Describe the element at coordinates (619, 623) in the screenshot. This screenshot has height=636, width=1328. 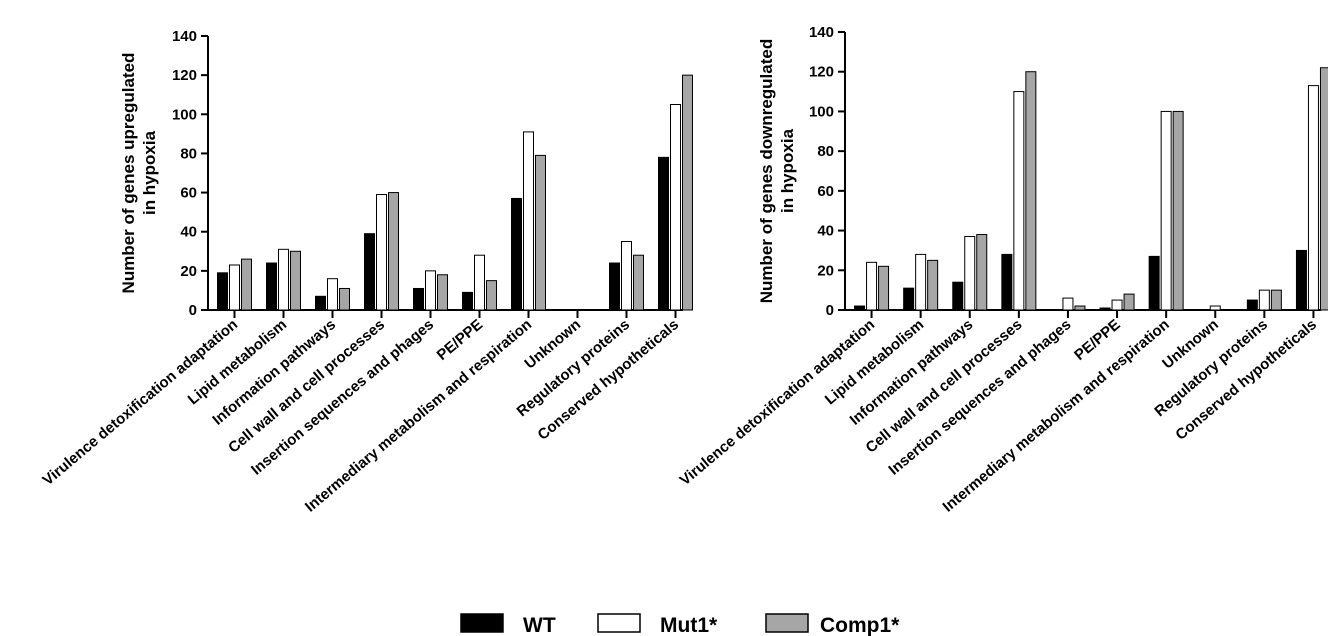
I see `legend-swatch-mut1` at that location.